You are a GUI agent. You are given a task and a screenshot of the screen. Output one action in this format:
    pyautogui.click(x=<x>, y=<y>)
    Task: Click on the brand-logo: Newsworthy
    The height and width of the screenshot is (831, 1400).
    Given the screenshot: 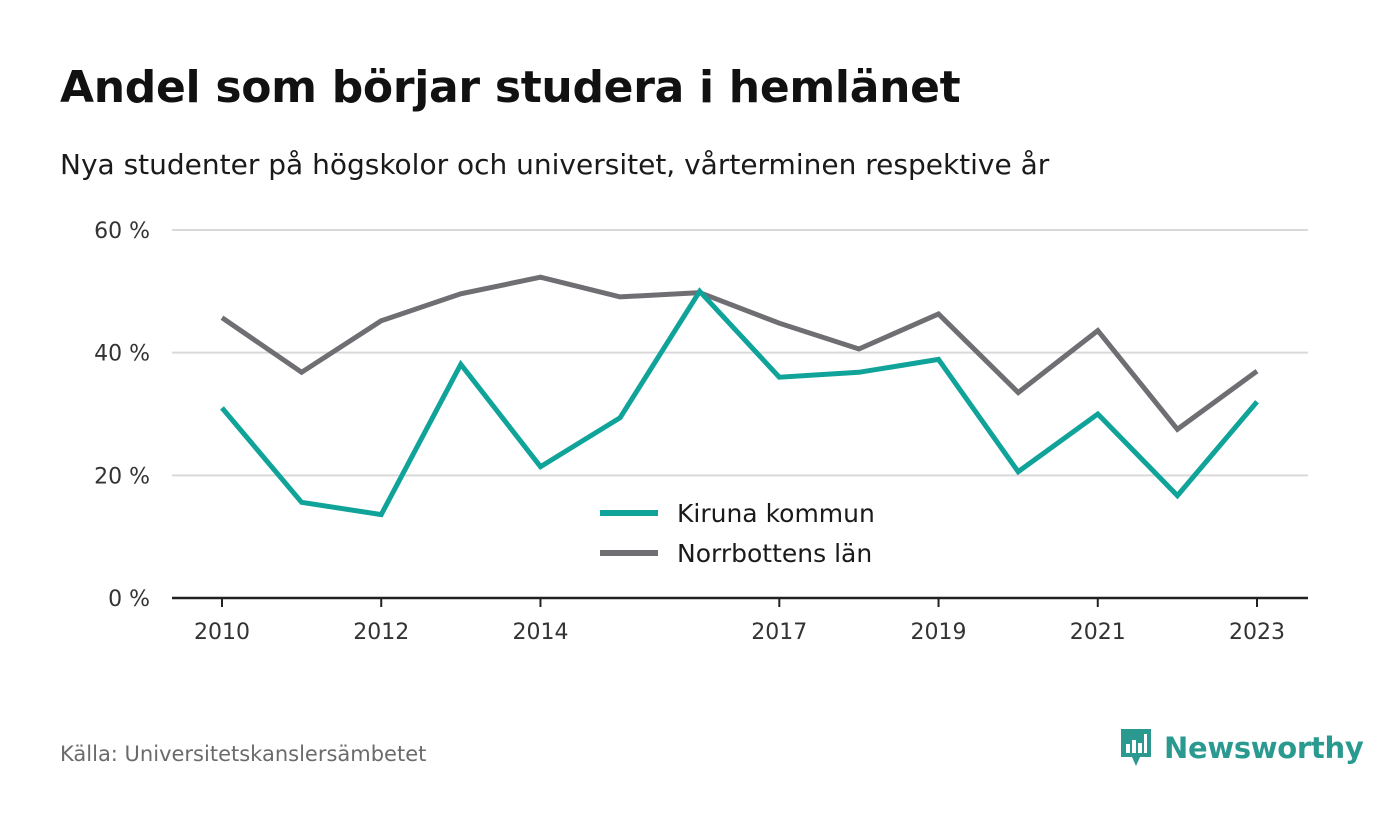 What is the action you would take?
    pyautogui.click(x=1241, y=748)
    